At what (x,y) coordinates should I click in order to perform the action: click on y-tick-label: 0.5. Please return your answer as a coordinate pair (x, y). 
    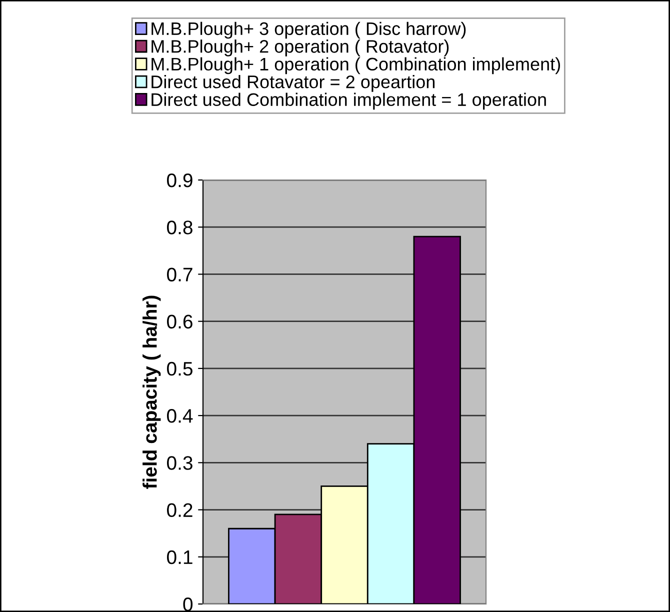
    Looking at the image, I should click on (179, 369).